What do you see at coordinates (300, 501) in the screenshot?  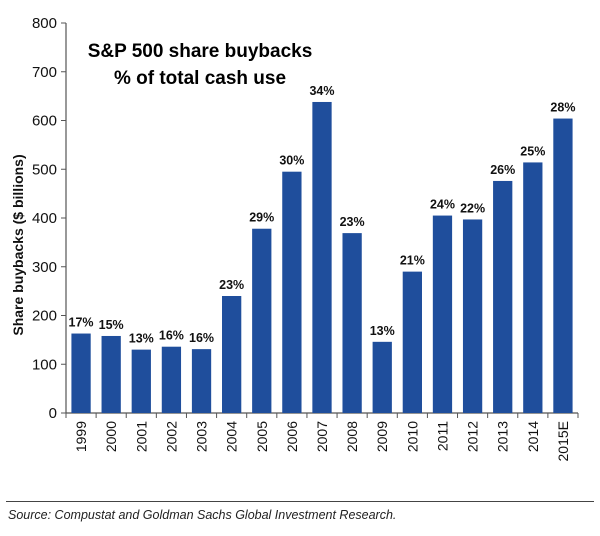 I see `source-divider` at bounding box center [300, 501].